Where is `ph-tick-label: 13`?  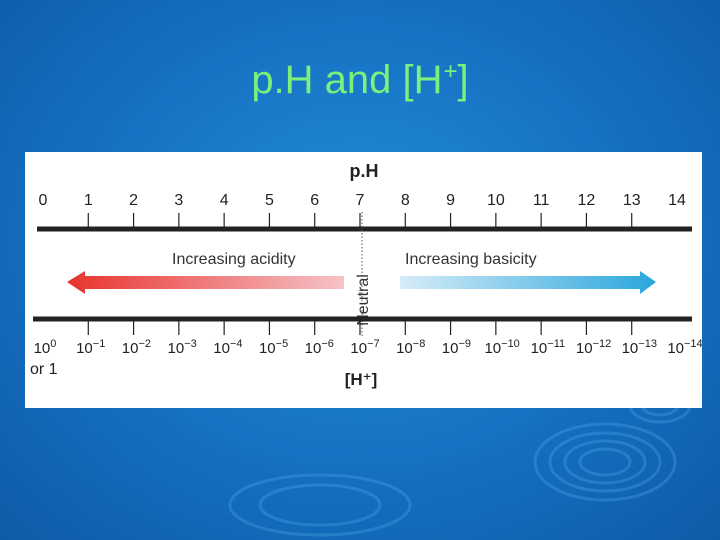 ph-tick-label: 13 is located at coordinates (632, 200).